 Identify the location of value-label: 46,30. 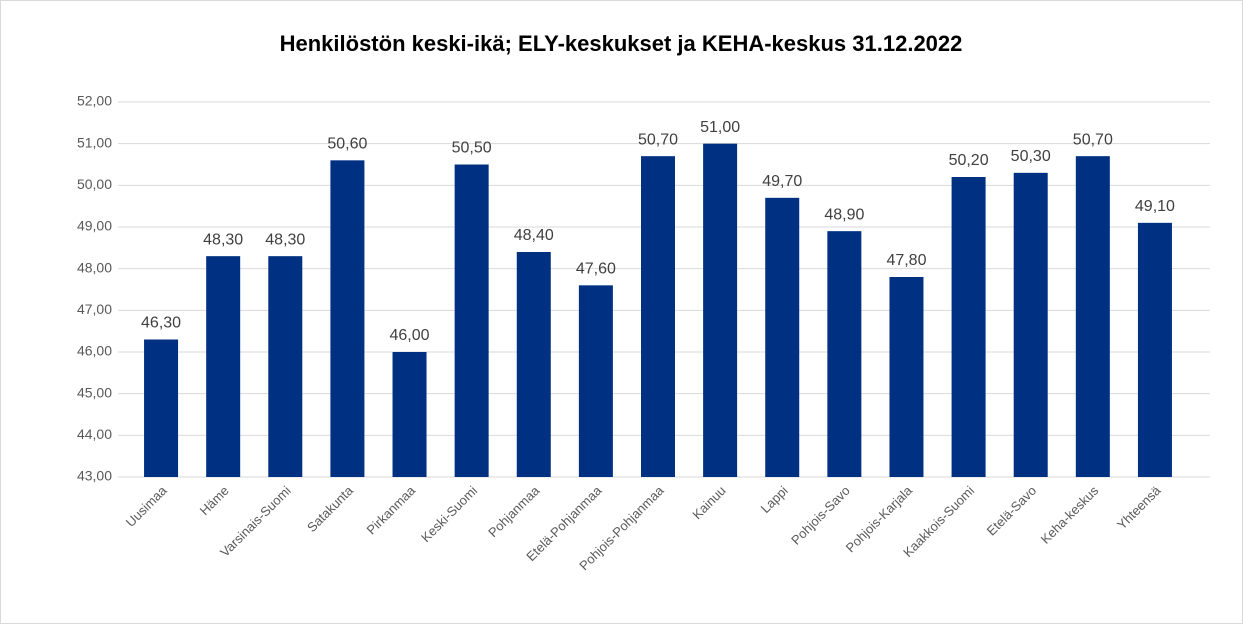
(161, 323).